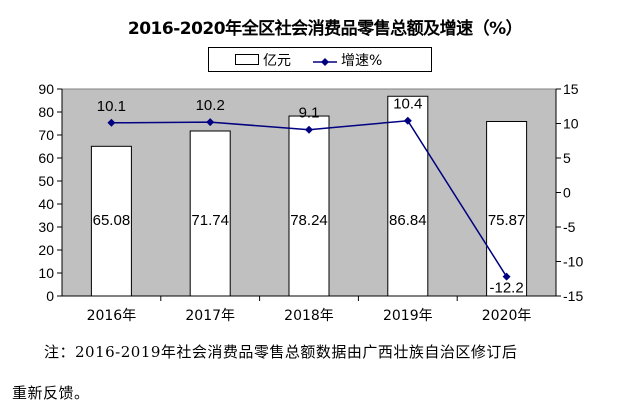 The image size is (620, 416). I want to click on legend-bar-swatch, so click(247, 59).